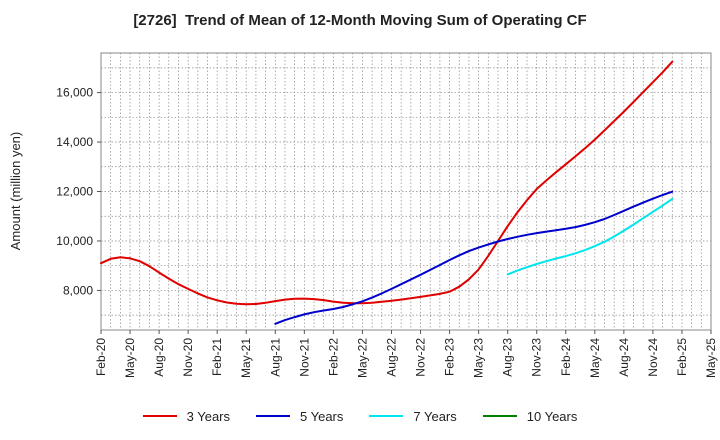 The width and height of the screenshot is (720, 440). What do you see at coordinates (362, 358) in the screenshot?
I see `x-tick-label: May-22` at bounding box center [362, 358].